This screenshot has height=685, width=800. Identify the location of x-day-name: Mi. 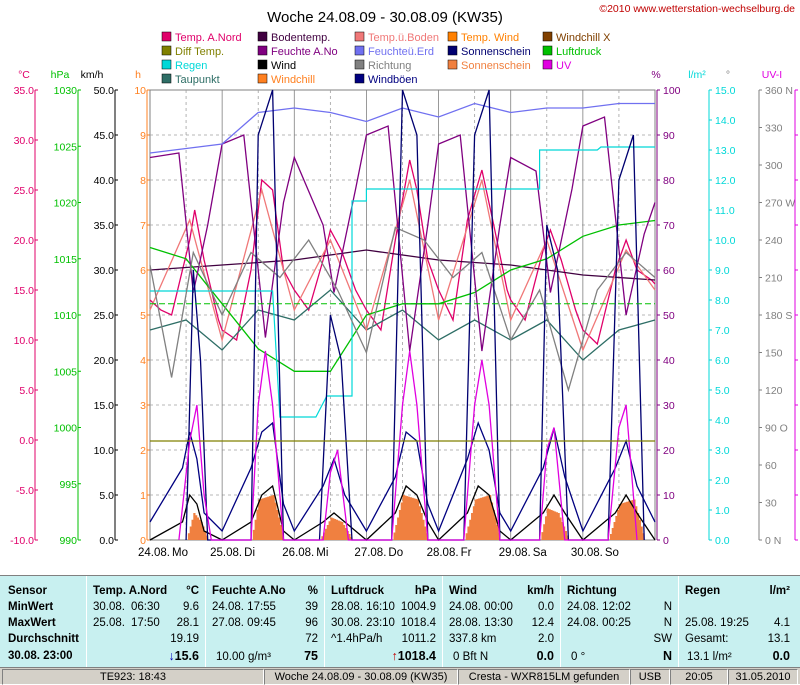
(322, 553).